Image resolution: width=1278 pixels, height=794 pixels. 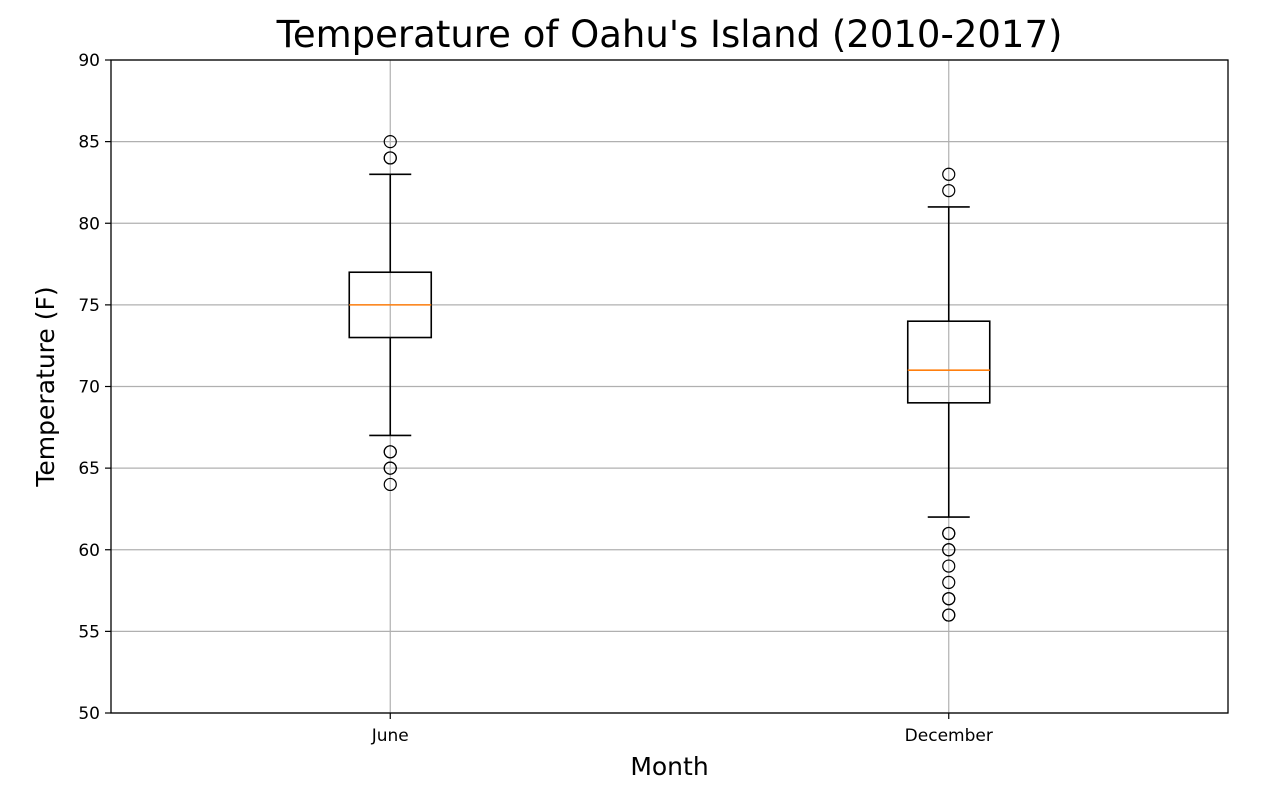 I want to click on y-tick-label: 70, so click(x=89, y=388).